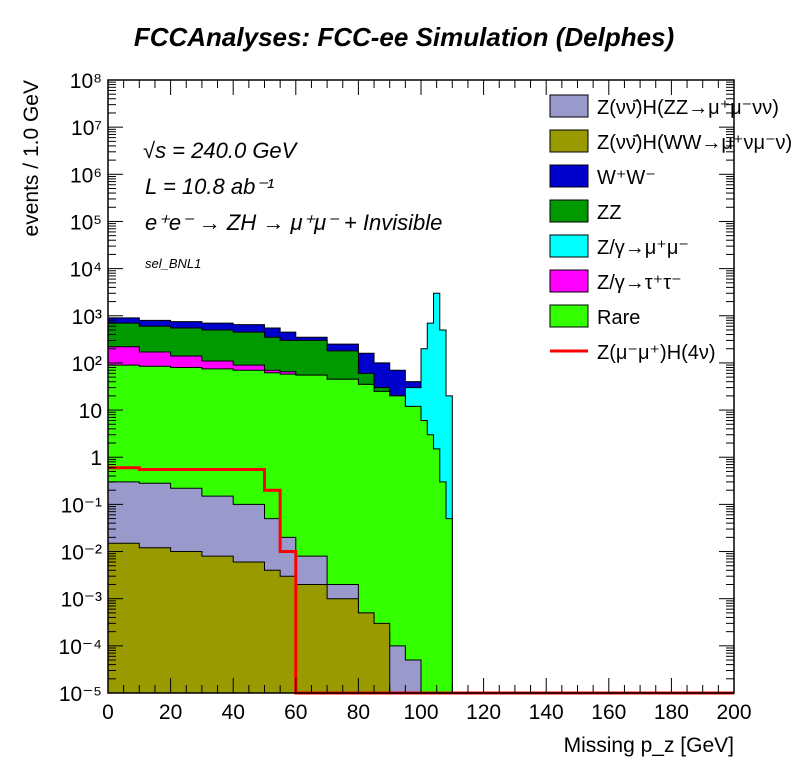 The width and height of the screenshot is (796, 772). What do you see at coordinates (643, 248) in the screenshot?
I see `legend-label: Z/γ→μ⁺μ⁻` at bounding box center [643, 248].